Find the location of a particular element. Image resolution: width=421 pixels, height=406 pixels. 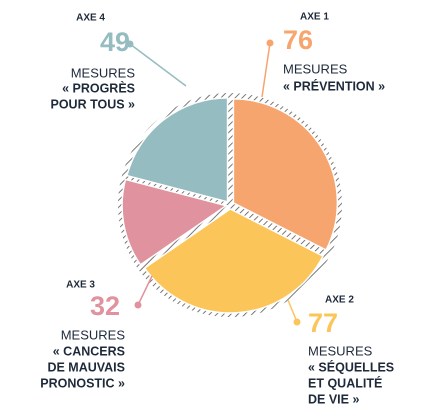

category-label: « PRÉVENTION » is located at coordinates (334, 85).